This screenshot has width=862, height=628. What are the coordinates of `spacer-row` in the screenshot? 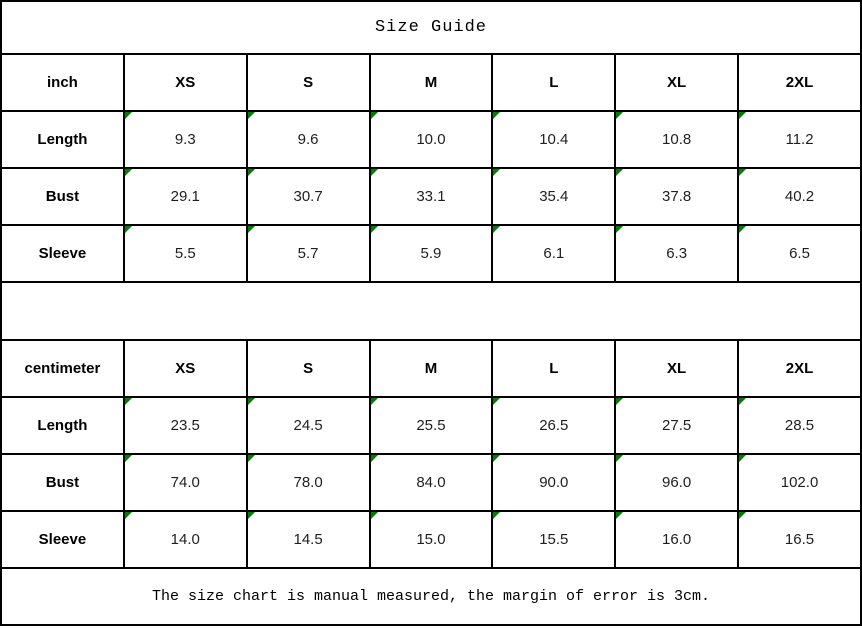 It's located at (431, 311).